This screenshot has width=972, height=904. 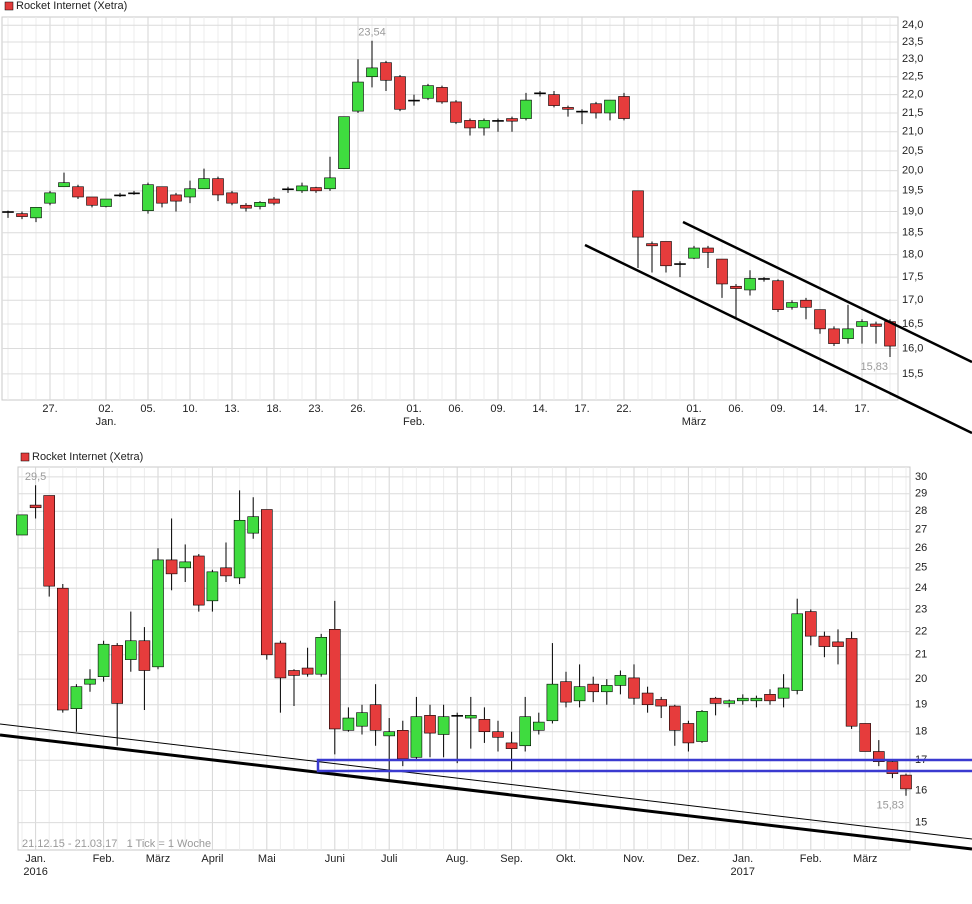 What do you see at coordinates (921, 511) in the screenshot?
I see `y-tick-label: 28` at bounding box center [921, 511].